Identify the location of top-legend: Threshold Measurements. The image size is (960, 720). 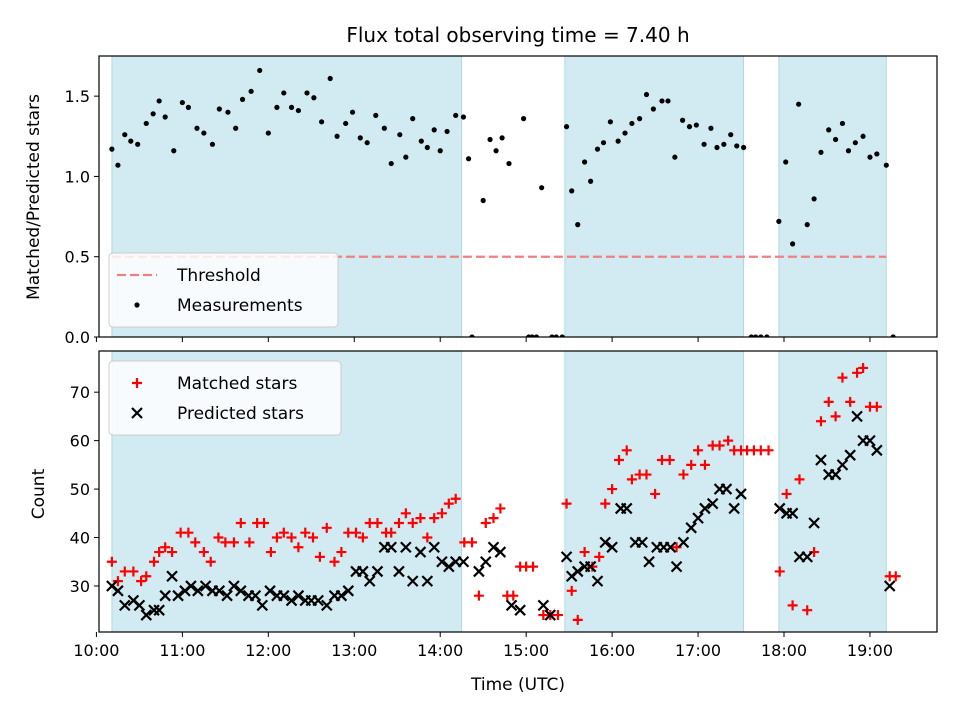
(223, 290).